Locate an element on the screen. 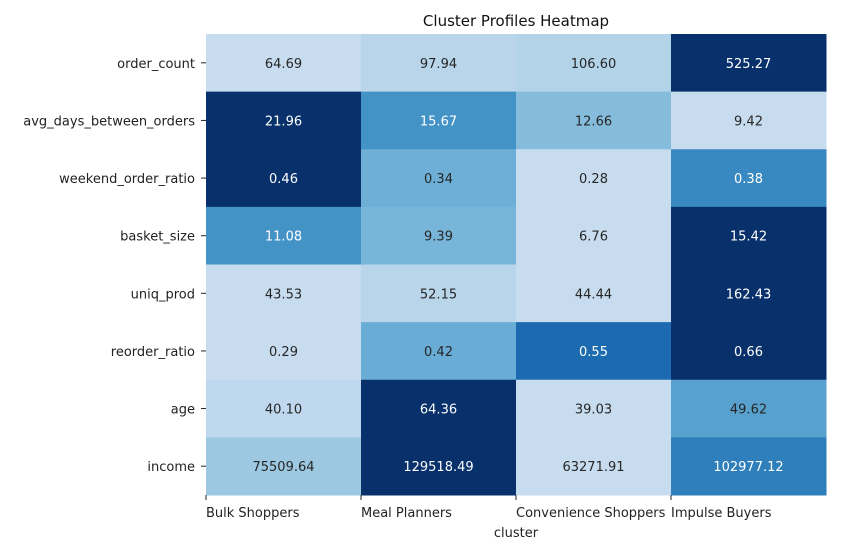  heatmap-cell-value: 49.62 is located at coordinates (748, 410).